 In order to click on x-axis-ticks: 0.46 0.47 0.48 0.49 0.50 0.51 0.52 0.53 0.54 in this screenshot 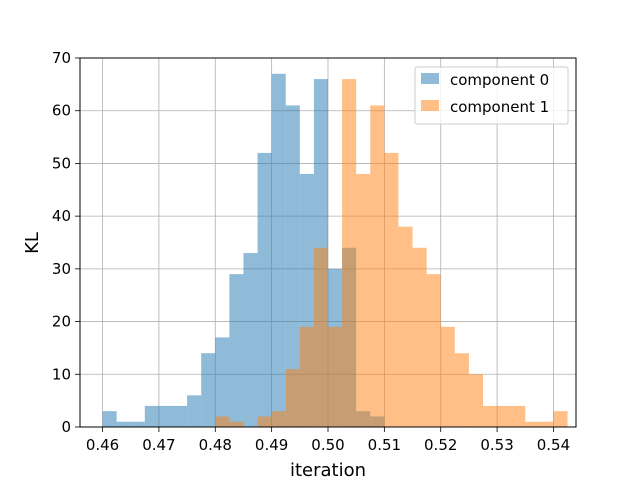, I will do `click(328, 440)`.